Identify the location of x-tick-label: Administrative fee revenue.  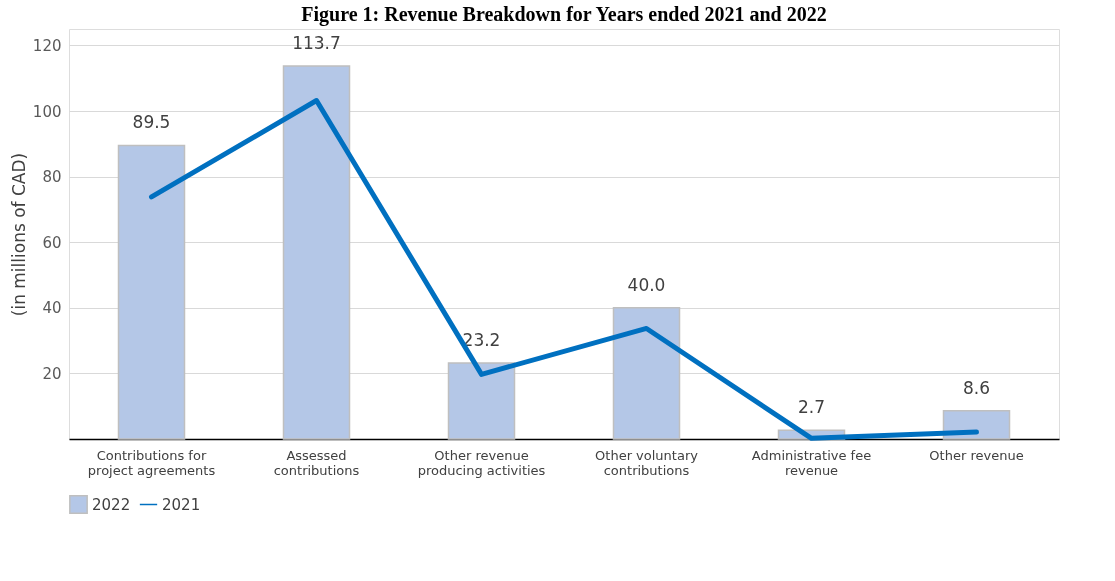
(811, 462).